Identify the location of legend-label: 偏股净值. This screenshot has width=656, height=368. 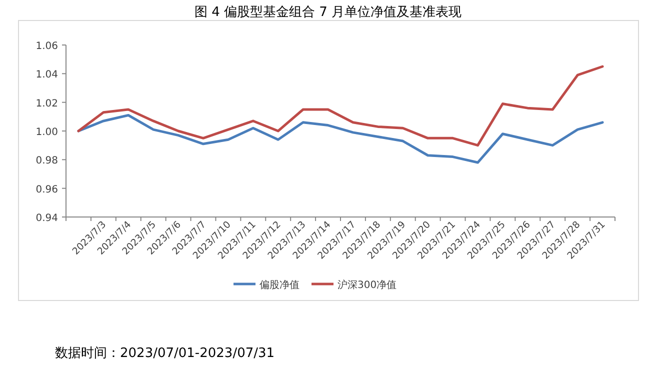
(280, 285).